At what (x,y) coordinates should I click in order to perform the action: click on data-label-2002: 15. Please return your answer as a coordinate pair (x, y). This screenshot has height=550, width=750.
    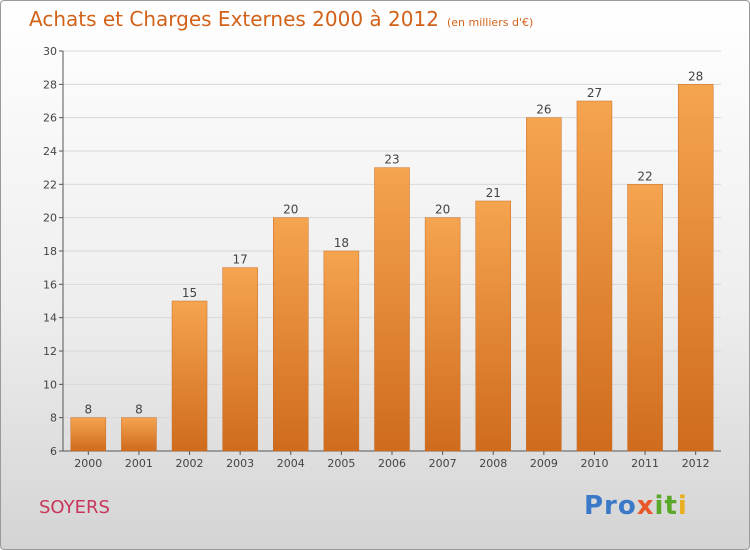
    Looking at the image, I should click on (189, 293).